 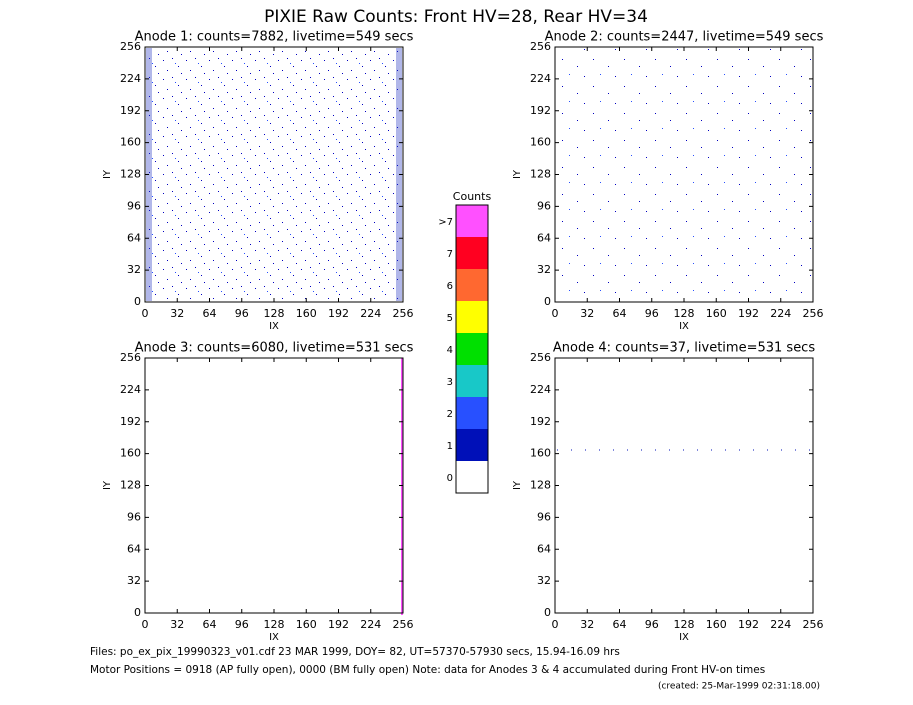 What do you see at coordinates (472, 196) in the screenshot?
I see `colorbar-label: Counts` at bounding box center [472, 196].